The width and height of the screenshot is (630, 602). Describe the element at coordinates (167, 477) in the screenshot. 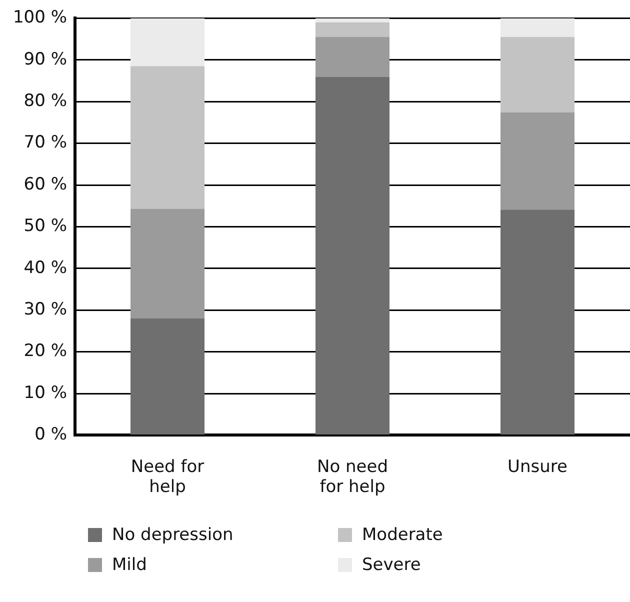

I see `x-tick-label: Need for help` at that location.